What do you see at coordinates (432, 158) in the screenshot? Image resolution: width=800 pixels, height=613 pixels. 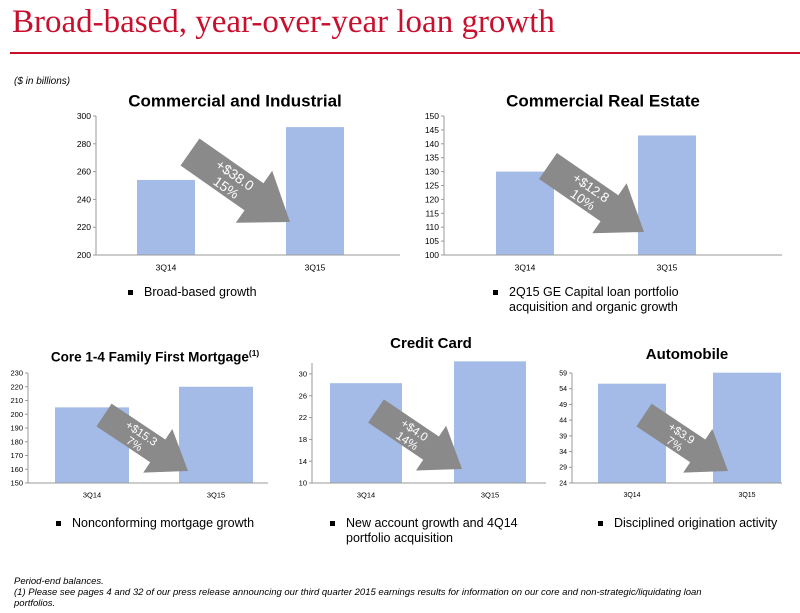 I see `y-tick-label: 135` at bounding box center [432, 158].